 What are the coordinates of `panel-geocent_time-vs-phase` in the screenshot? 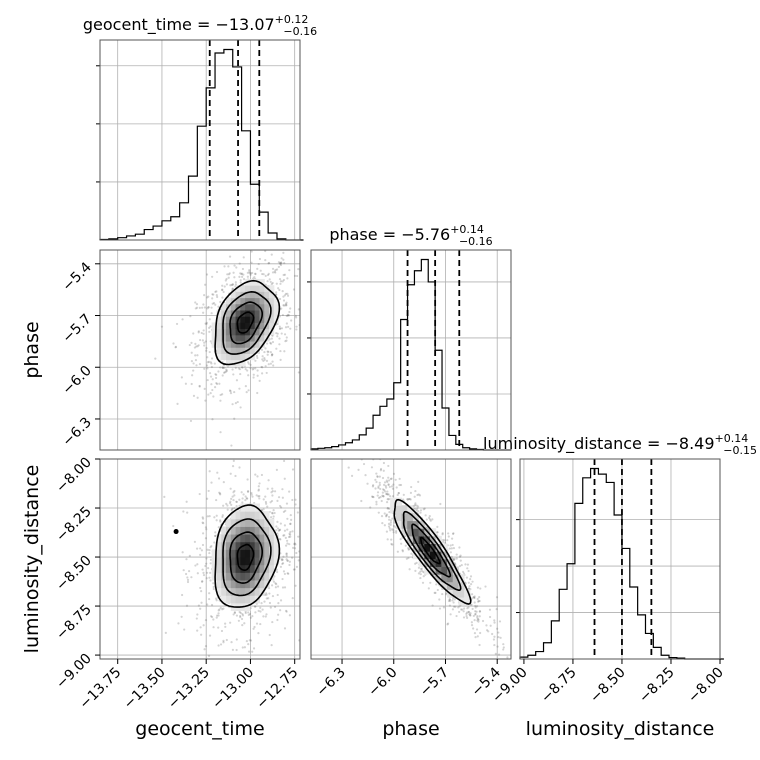 It's located at (227, 348).